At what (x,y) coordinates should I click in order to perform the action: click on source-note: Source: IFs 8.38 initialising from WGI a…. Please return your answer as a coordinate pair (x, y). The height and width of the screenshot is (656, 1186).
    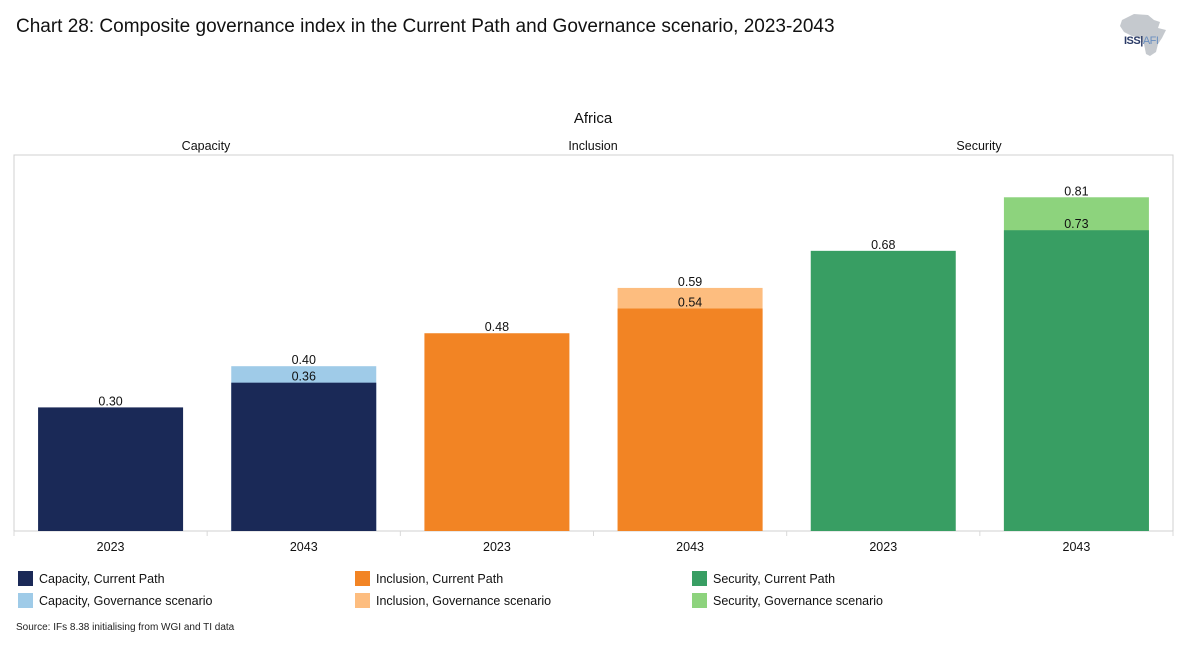
    Looking at the image, I should click on (125, 627).